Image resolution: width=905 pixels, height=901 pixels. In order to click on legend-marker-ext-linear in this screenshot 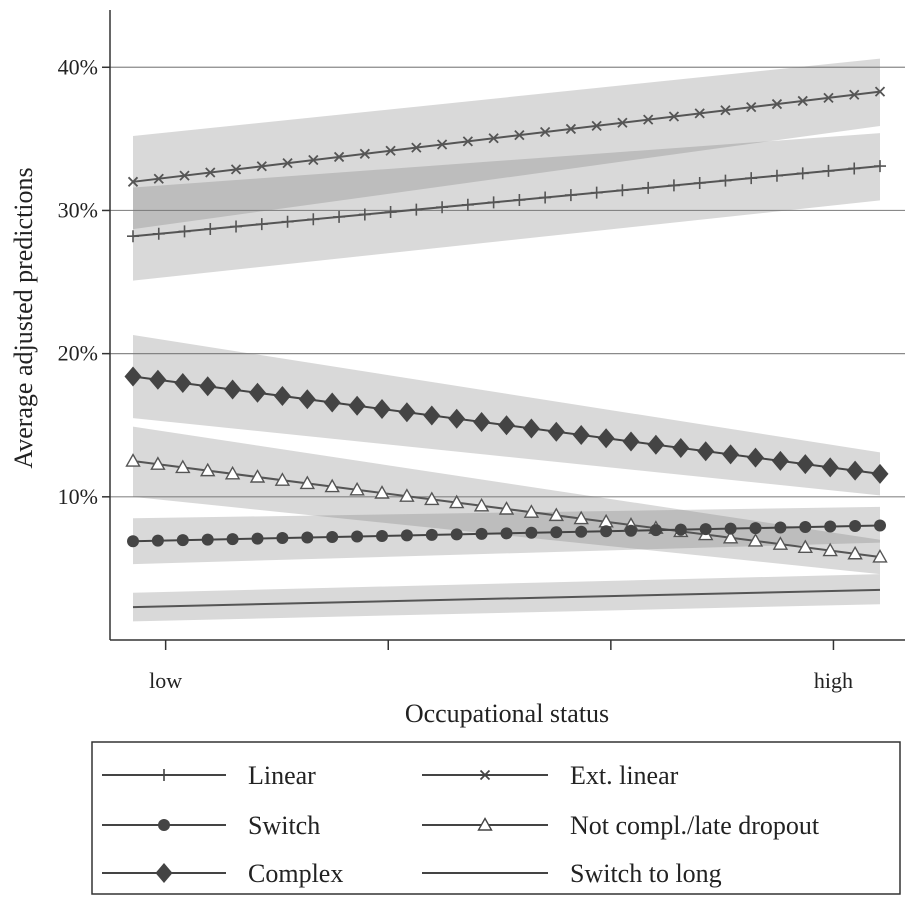, I will do `click(485, 775)`.